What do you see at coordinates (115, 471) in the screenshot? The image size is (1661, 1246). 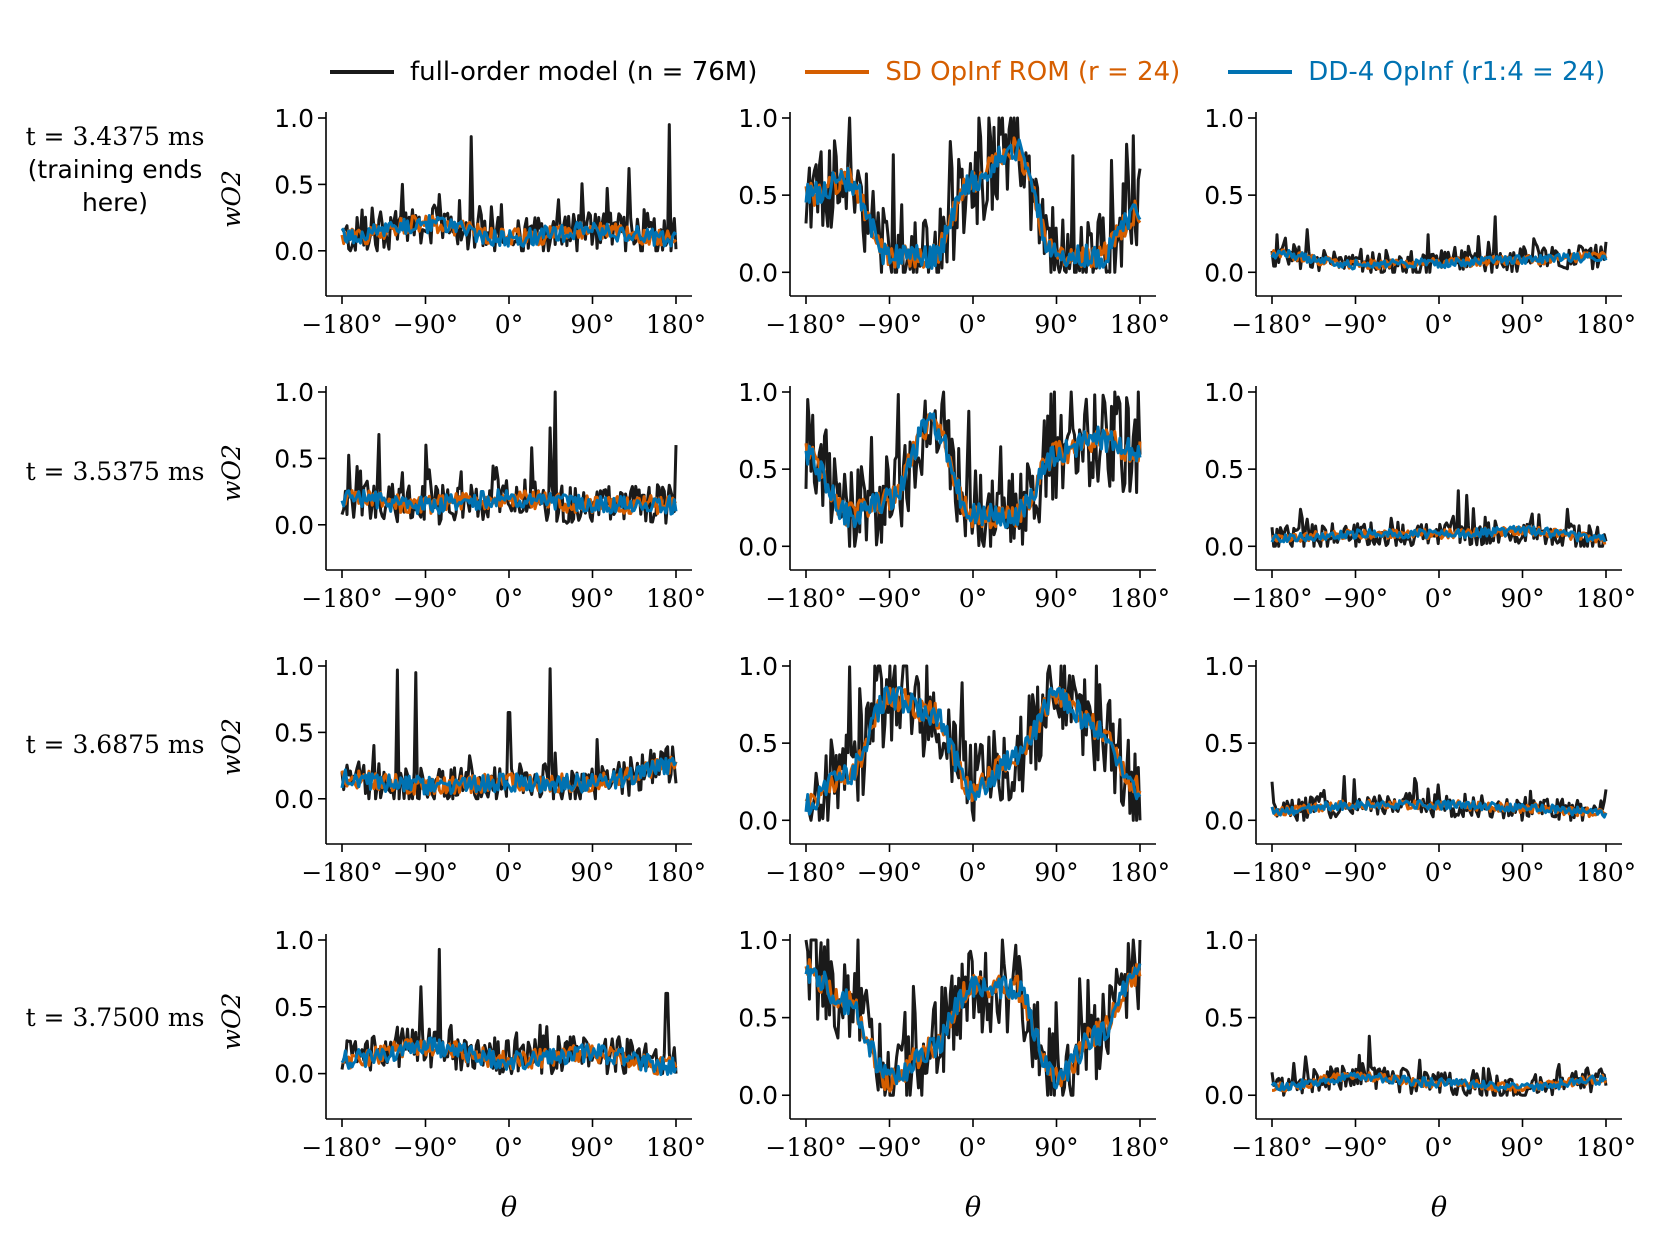 I see `row-label-1: t = 3.5375 ms` at bounding box center [115, 471].